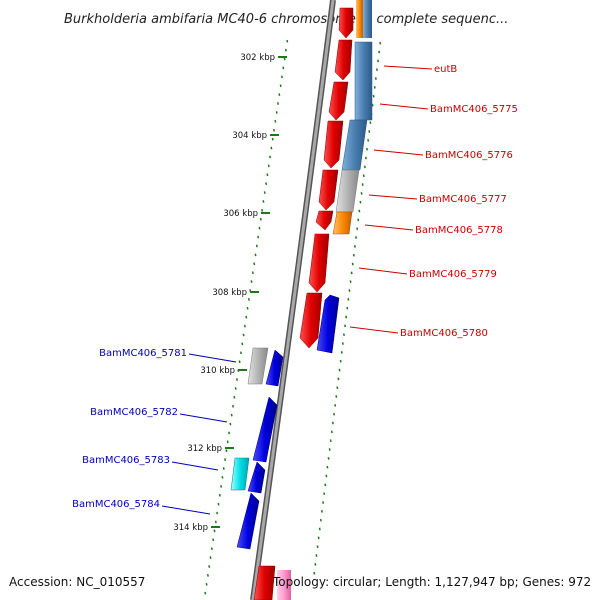 This screenshot has height=600, width=600. What do you see at coordinates (293, 300) in the screenshot?
I see `chromosome-backbone` at bounding box center [293, 300].